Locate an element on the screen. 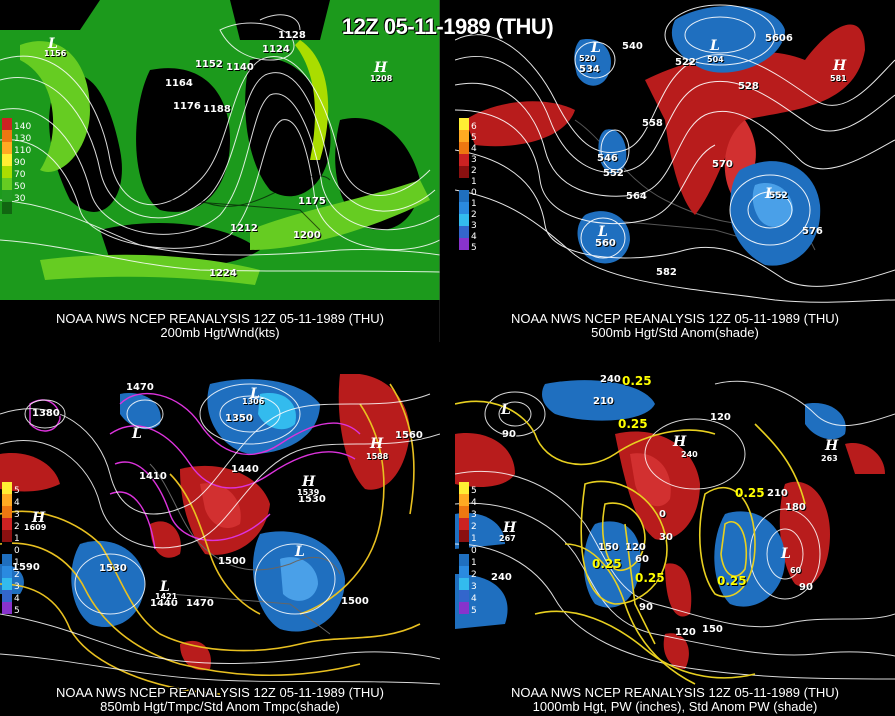 This screenshot has height=716, width=895. high-value: 240 is located at coordinates (689, 454).